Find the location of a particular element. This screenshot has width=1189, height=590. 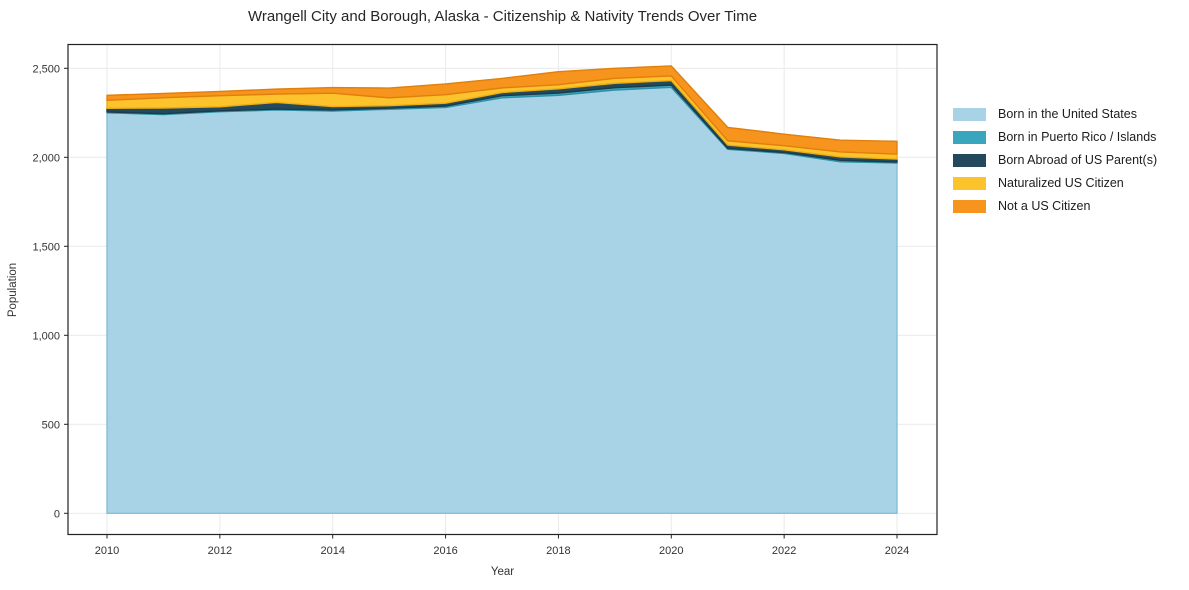

y-axis-title: Population is located at coordinates (13, 290).